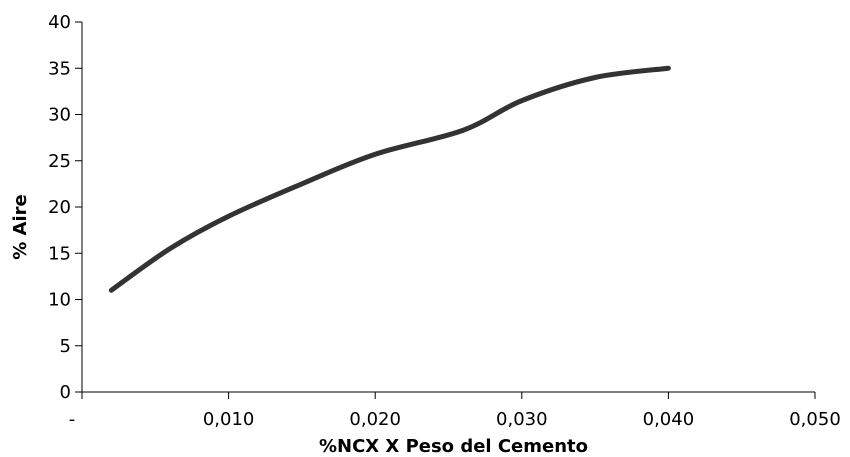  I want to click on y-tick-label: 15, so click(59, 253).